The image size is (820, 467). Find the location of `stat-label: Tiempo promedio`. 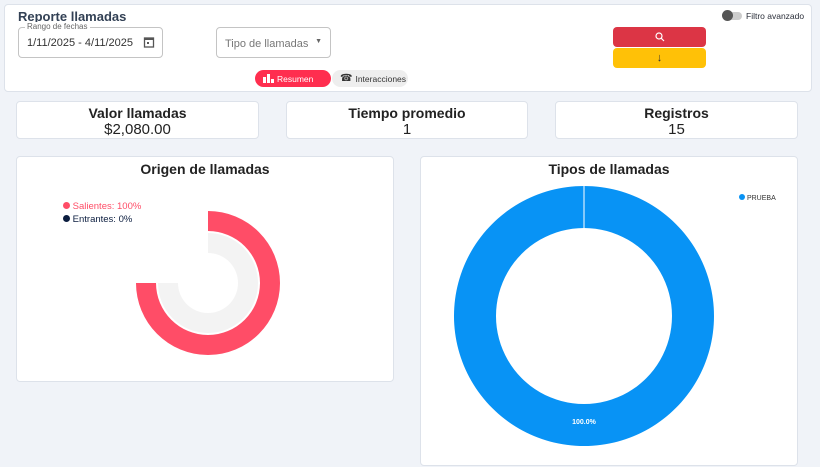

stat-label: Tiempo promedio is located at coordinates (407, 113).